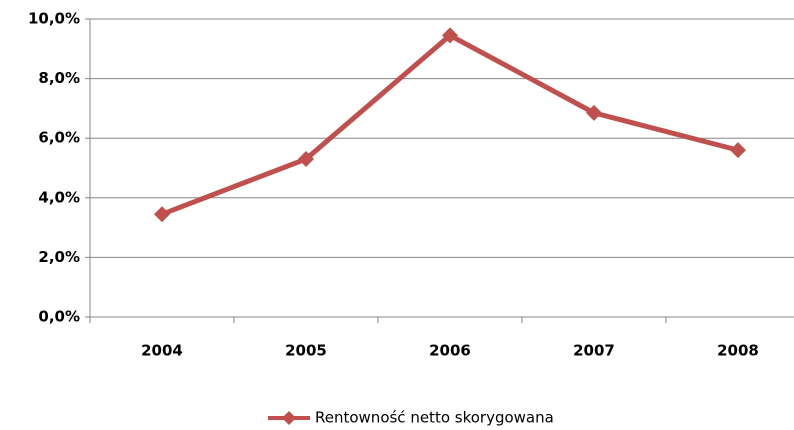 The width and height of the screenshot is (794, 430). What do you see at coordinates (59, 78) in the screenshot?
I see `y-tick-label: 8,0%` at bounding box center [59, 78].